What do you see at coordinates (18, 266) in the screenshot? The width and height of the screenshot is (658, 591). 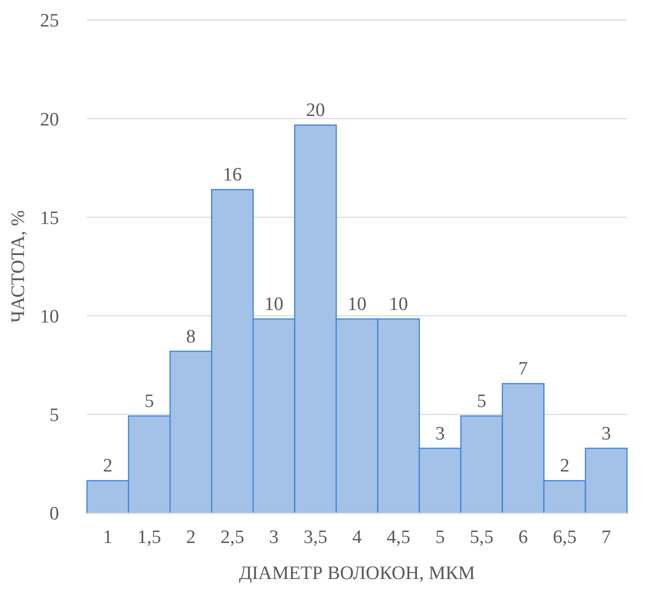 I see `y-axis-title: ЧАСТОТА, %` at bounding box center [18, 266].